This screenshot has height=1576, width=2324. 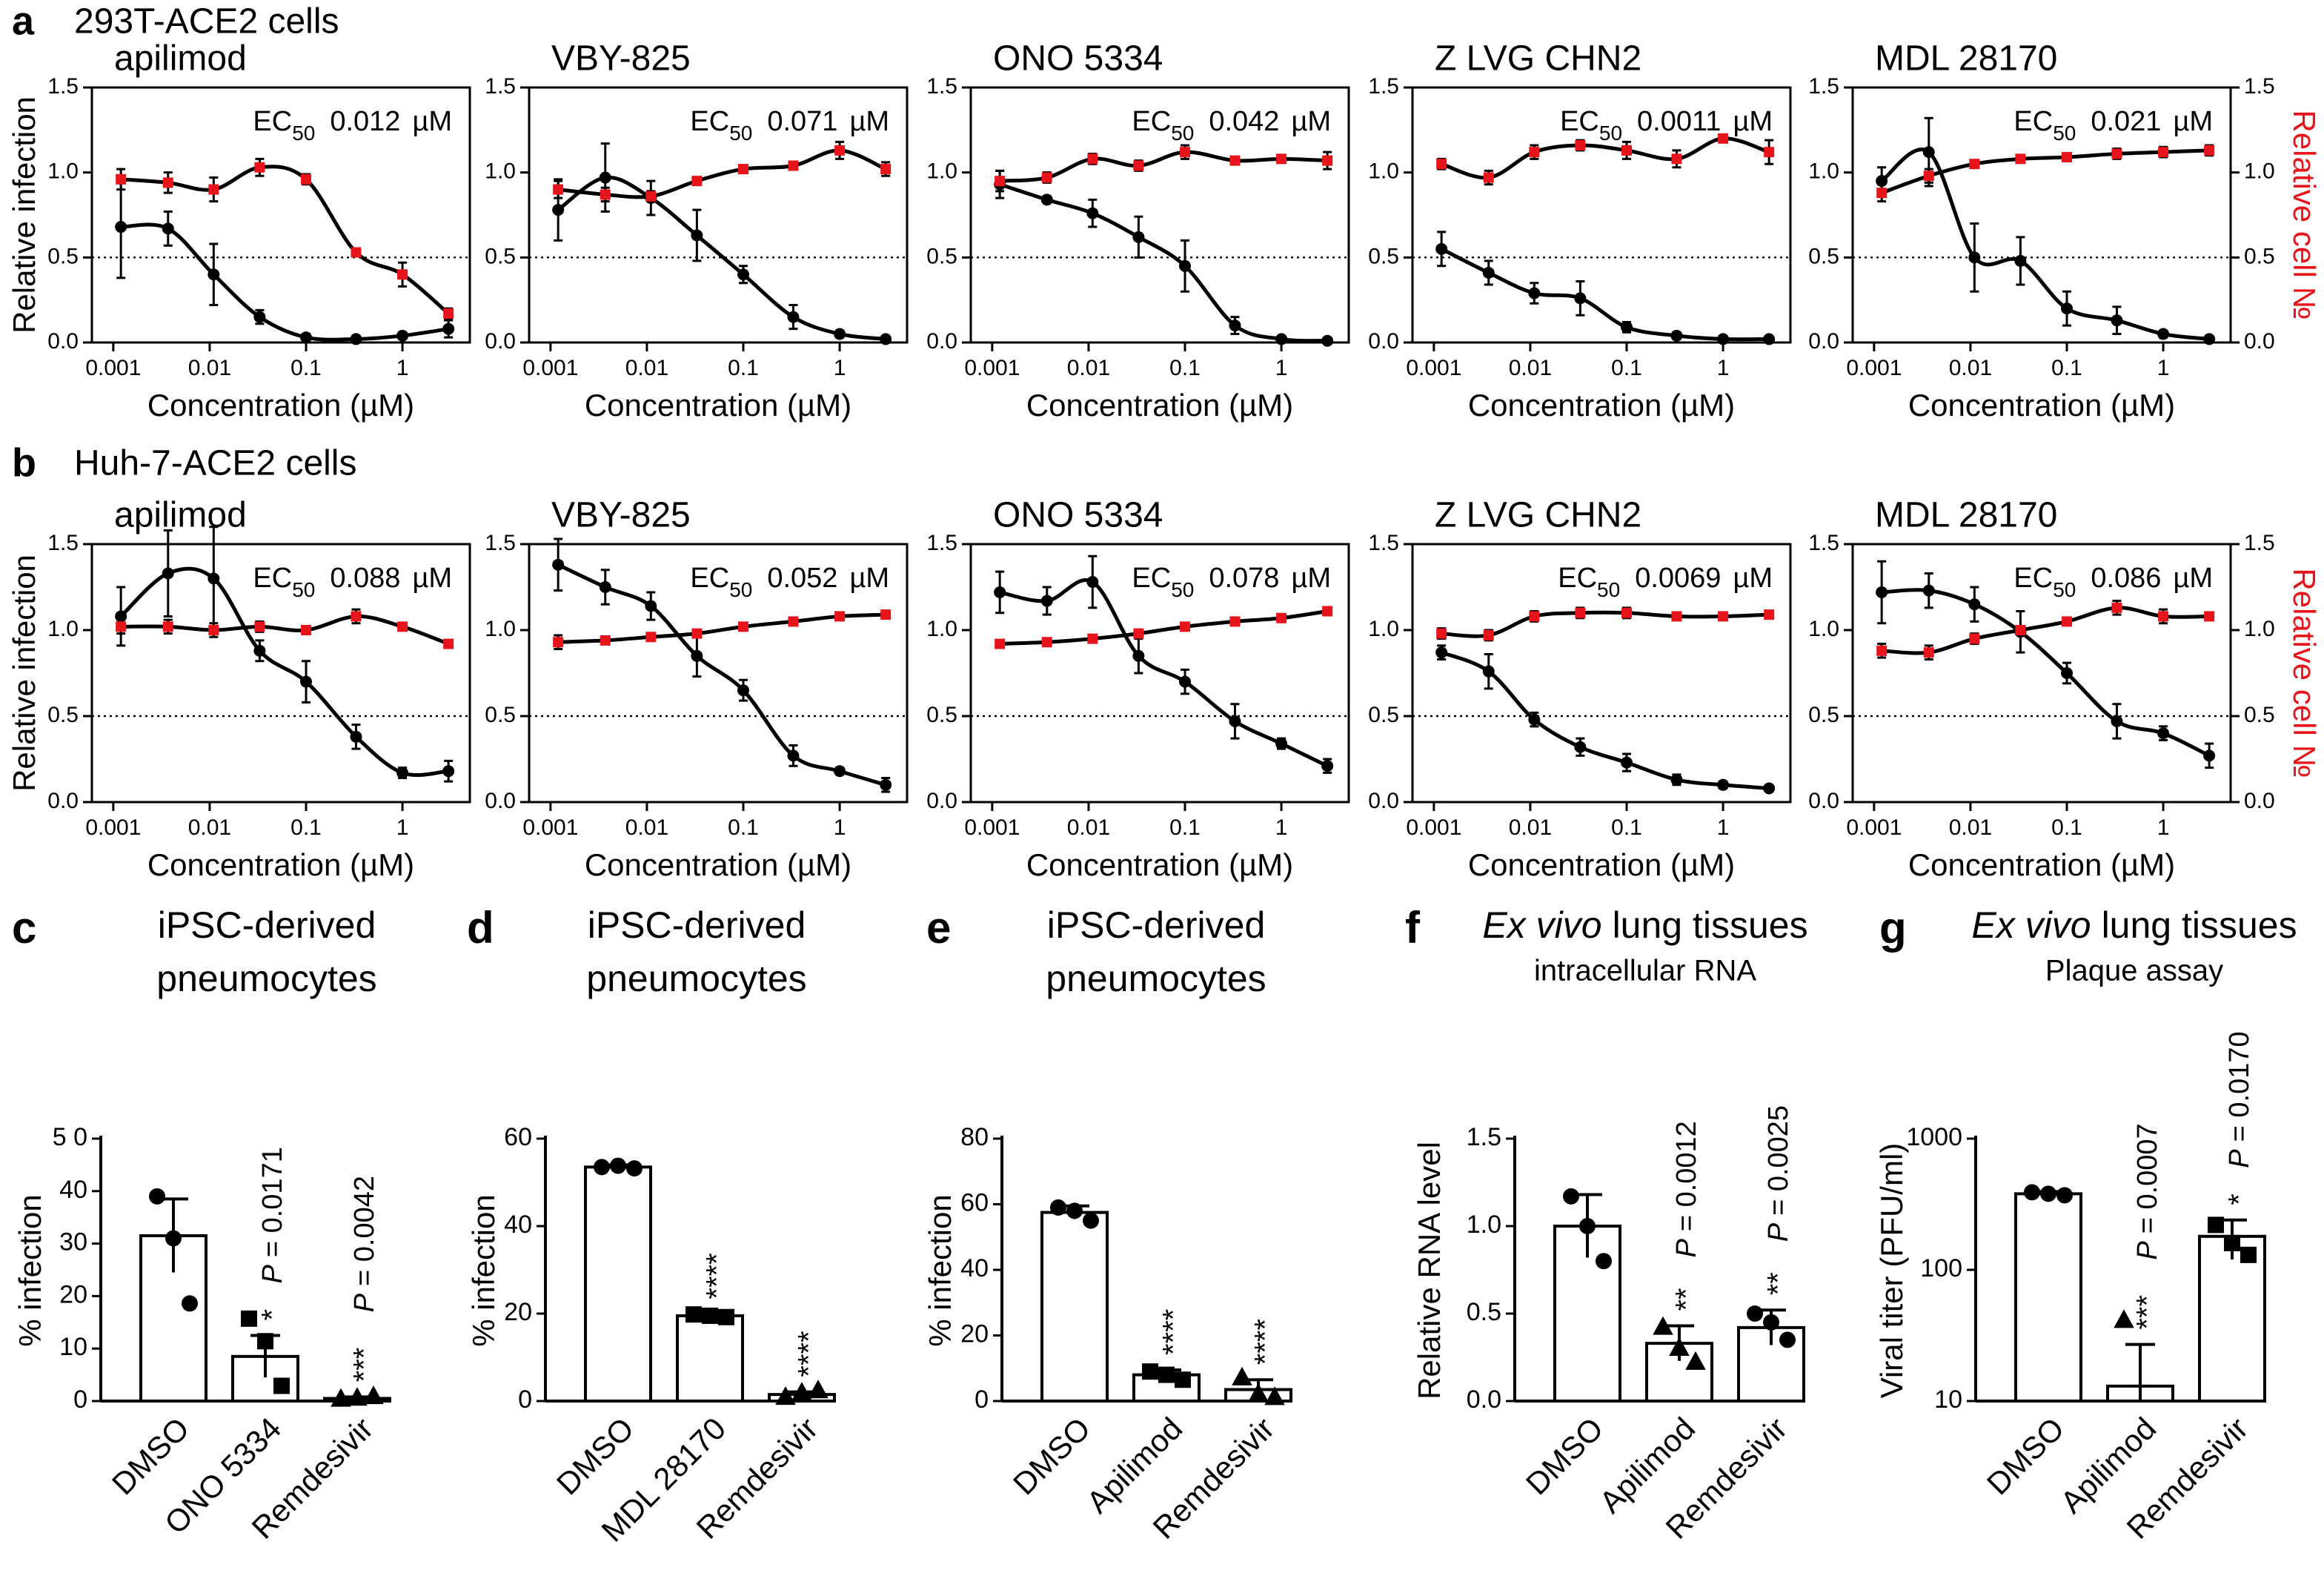 What do you see at coordinates (974, 1137) in the screenshot?
I see `y-tick-label: 80` at bounding box center [974, 1137].